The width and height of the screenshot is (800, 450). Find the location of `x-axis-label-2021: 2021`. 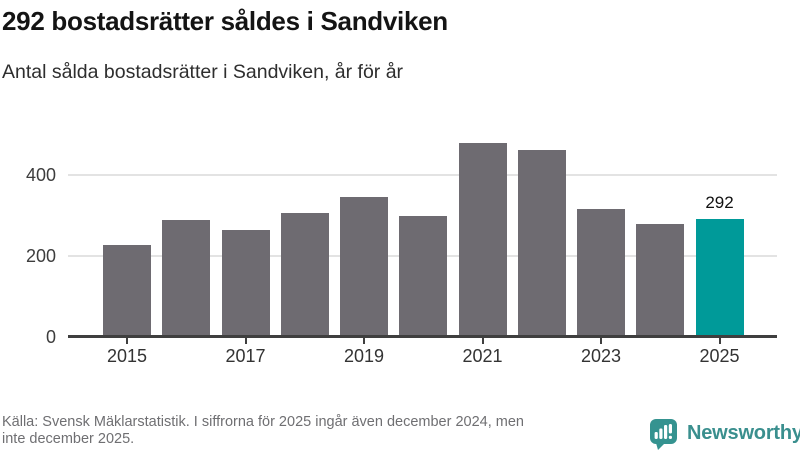

x-axis-label-2021: 2021 is located at coordinates (482, 356).